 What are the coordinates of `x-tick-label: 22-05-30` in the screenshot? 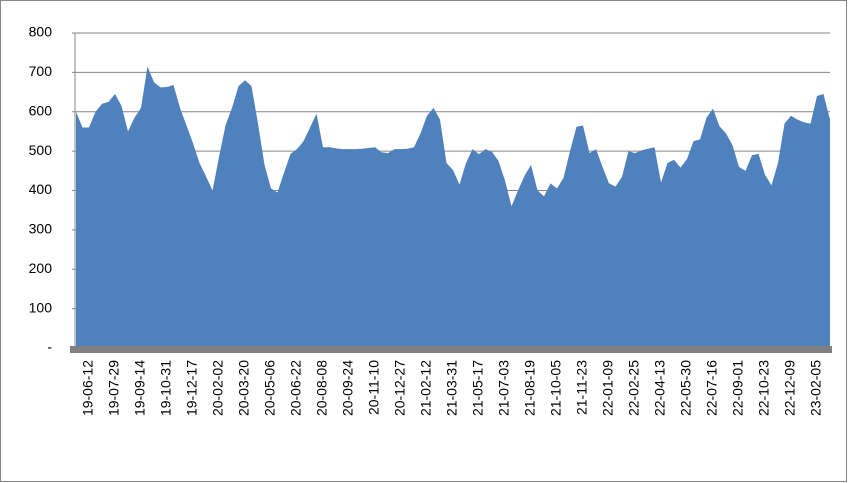 It's located at (686, 388).